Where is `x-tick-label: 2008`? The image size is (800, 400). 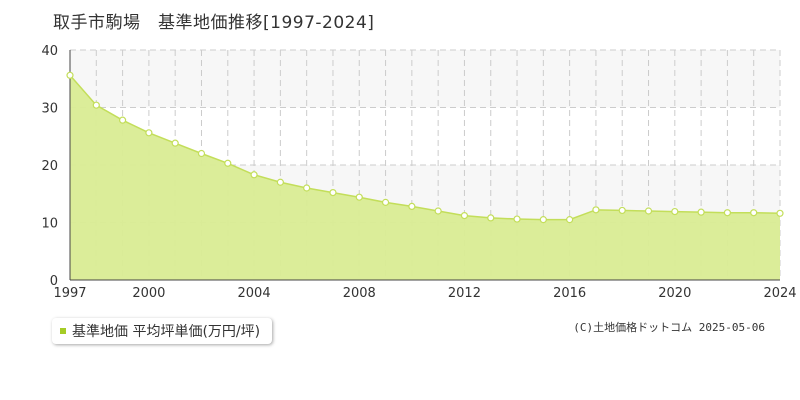
x-tick-label: 2008 is located at coordinates (359, 293).